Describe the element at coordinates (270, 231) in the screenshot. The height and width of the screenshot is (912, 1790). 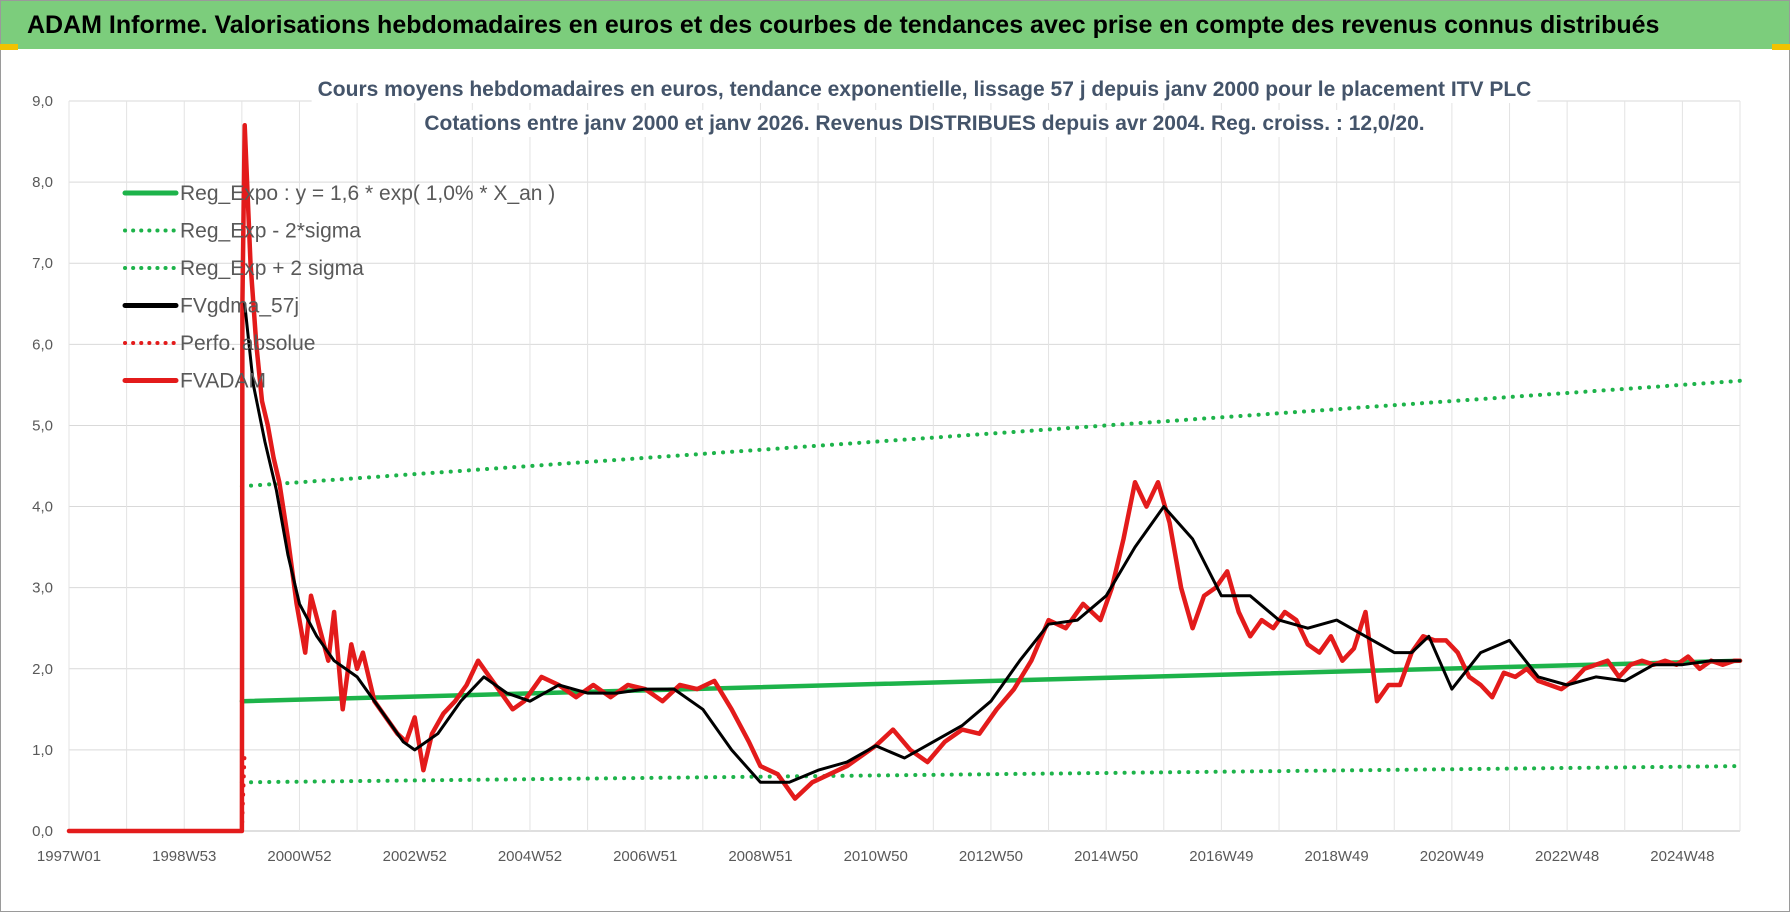
I see `legend-label: Reg_Exp - 2*sigma` at that location.